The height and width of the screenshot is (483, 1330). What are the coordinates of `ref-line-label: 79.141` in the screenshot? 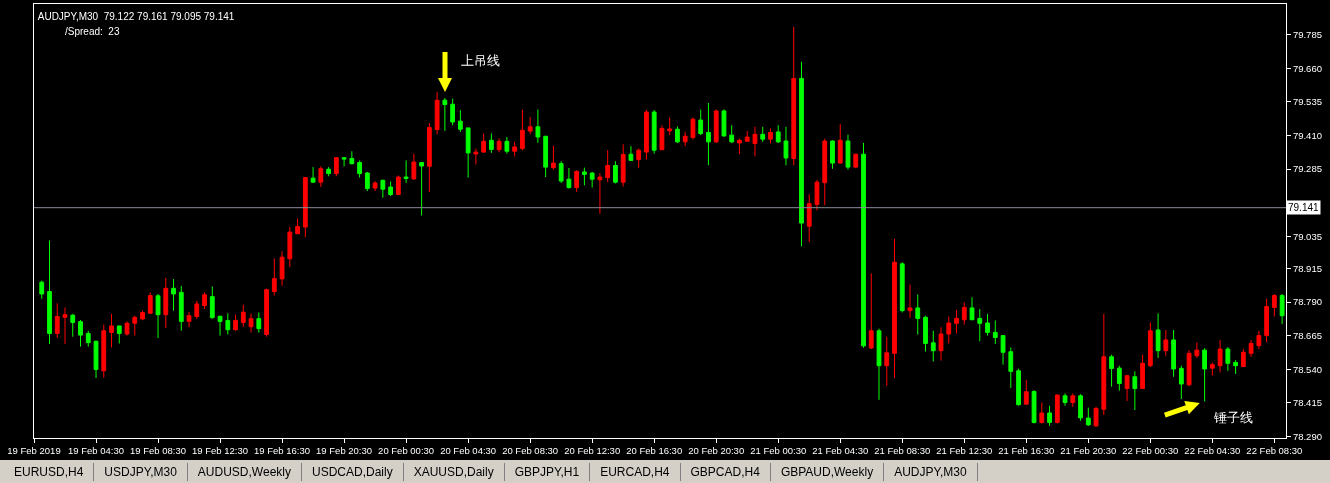 It's located at (1304, 207).